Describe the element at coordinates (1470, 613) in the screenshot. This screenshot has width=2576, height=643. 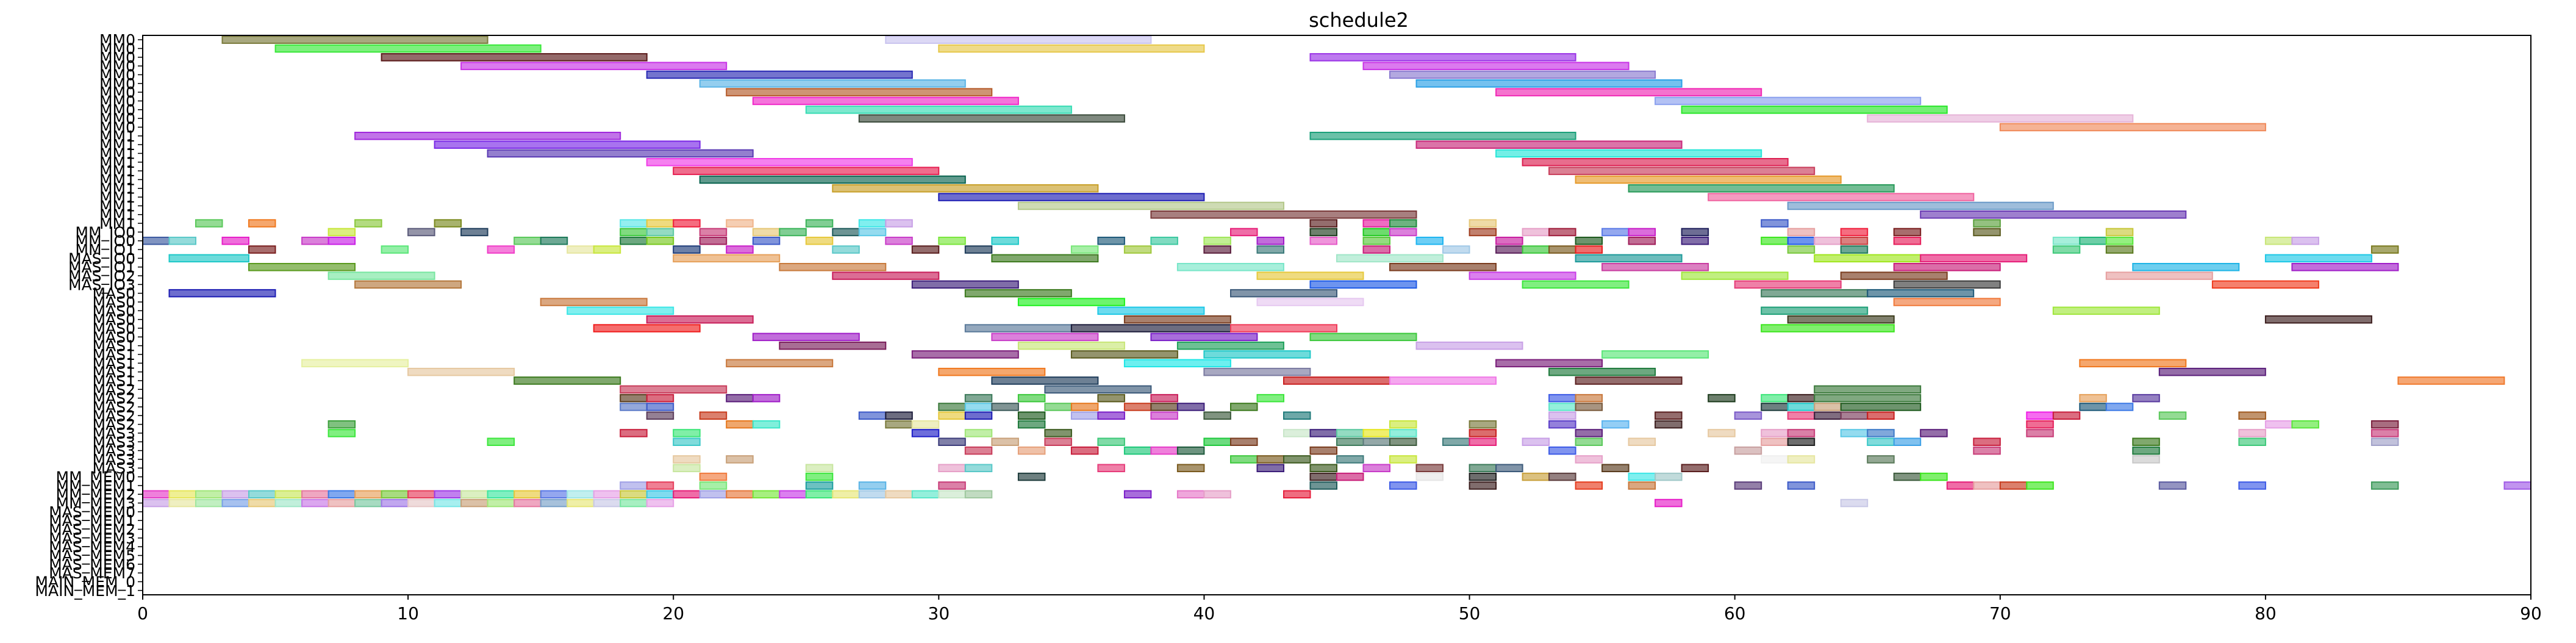
I see `x-tick-label: 50` at that location.